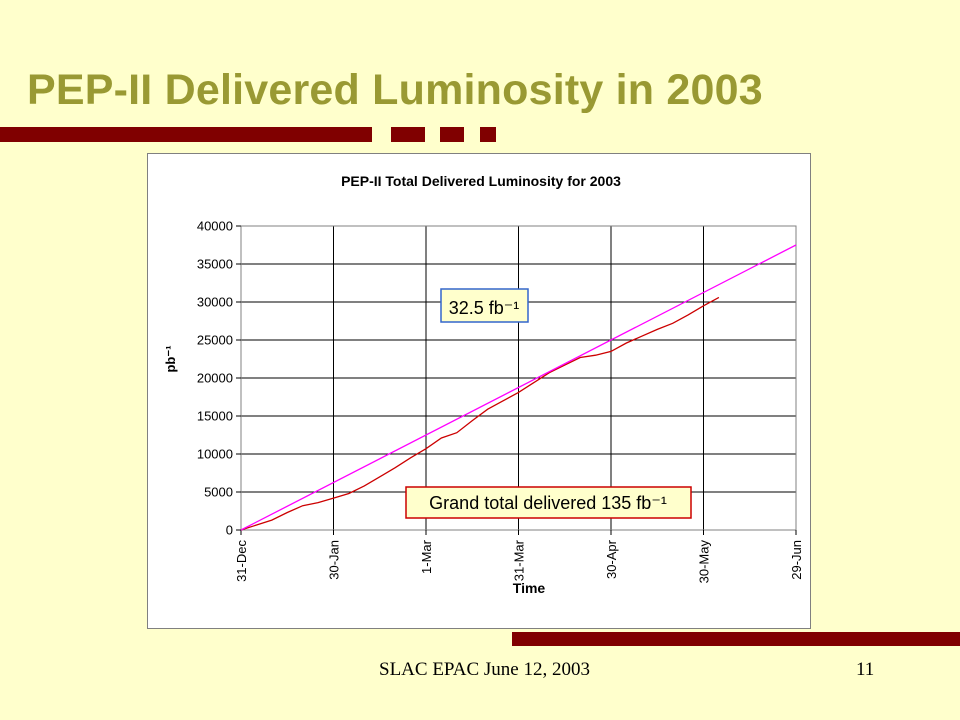 The height and width of the screenshot is (720, 960). Describe the element at coordinates (215, 264) in the screenshot. I see `y-tick-label-7: 35000` at that location.